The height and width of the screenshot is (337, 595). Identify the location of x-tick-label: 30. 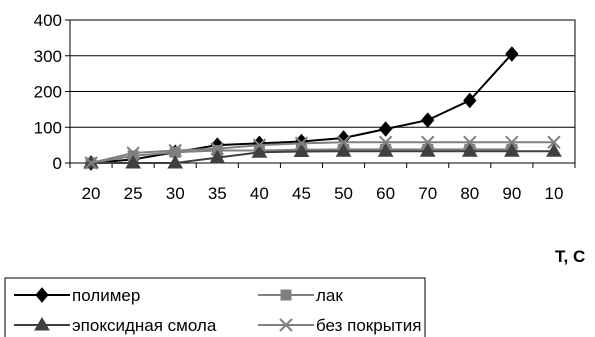
(175, 193).